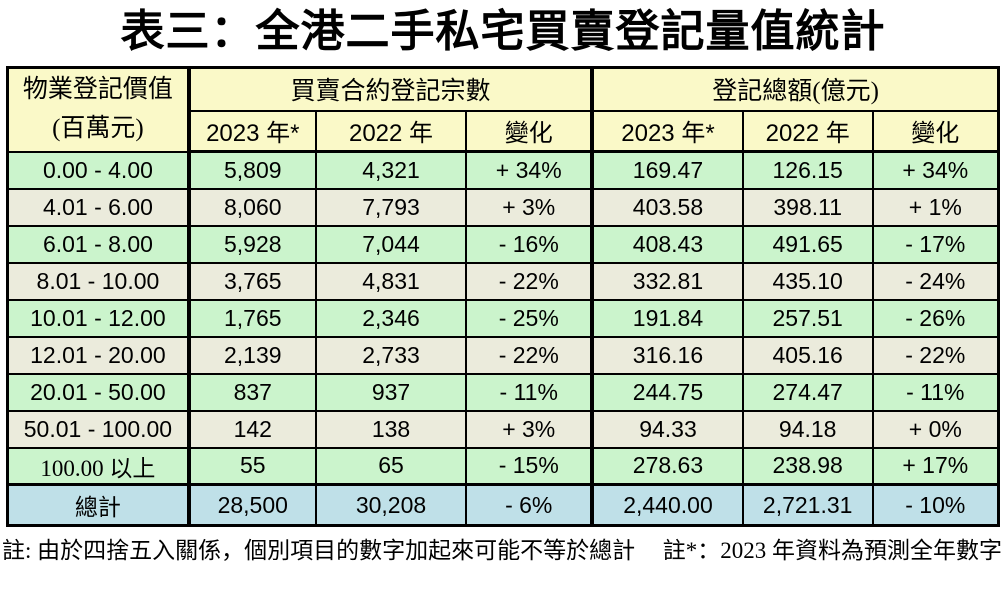 Image resolution: width=1006 pixels, height=608 pixels. Describe the element at coordinates (319, 550) in the screenshot. I see `footnote-rounding: 註: 由於四捨五入關係，個別項目的數字加起來可能不等於總計` at that location.